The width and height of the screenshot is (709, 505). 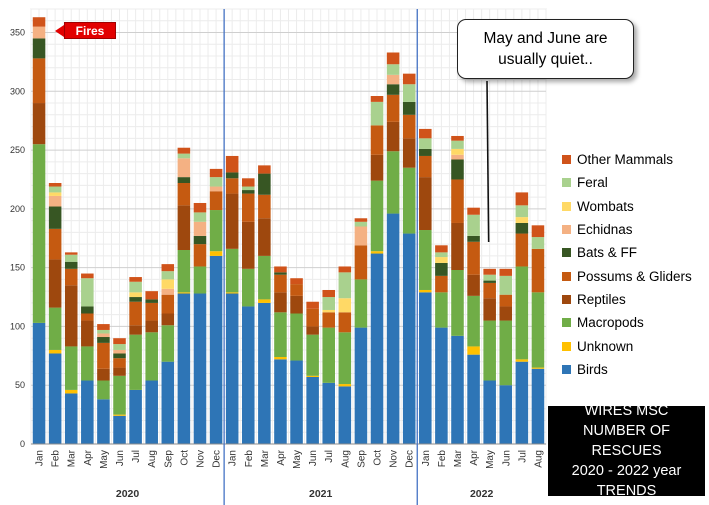 I want to click on y-tick-label: 300, so click(x=17, y=91).